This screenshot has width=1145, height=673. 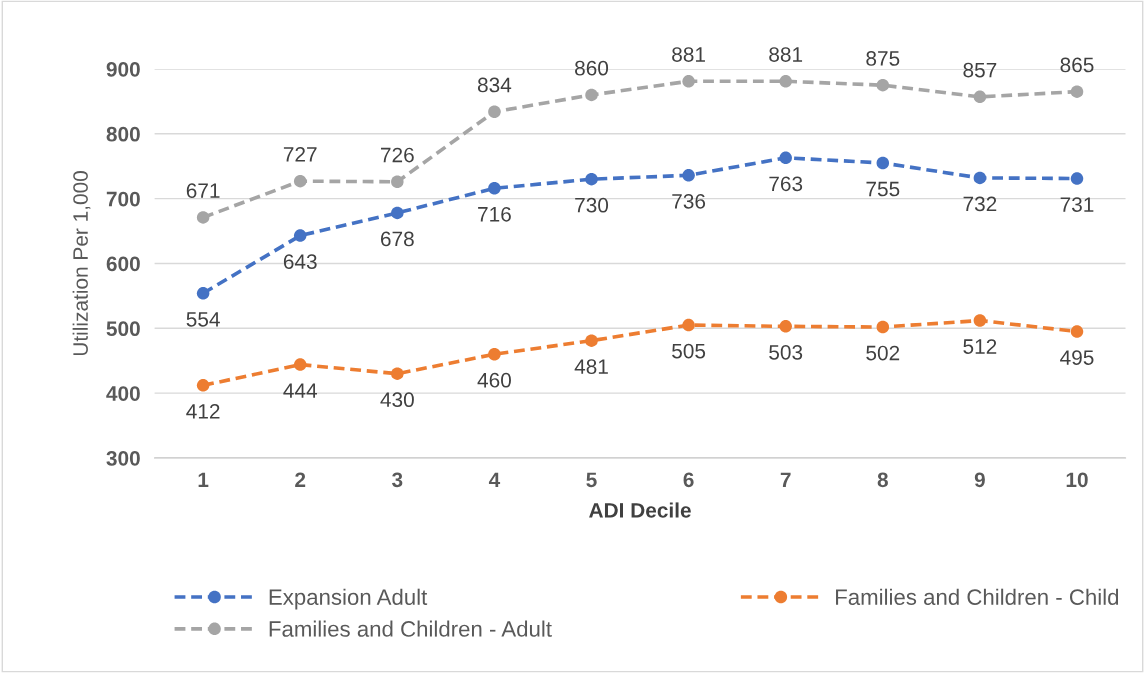 I want to click on y-tick-label: 800, so click(x=123, y=134).